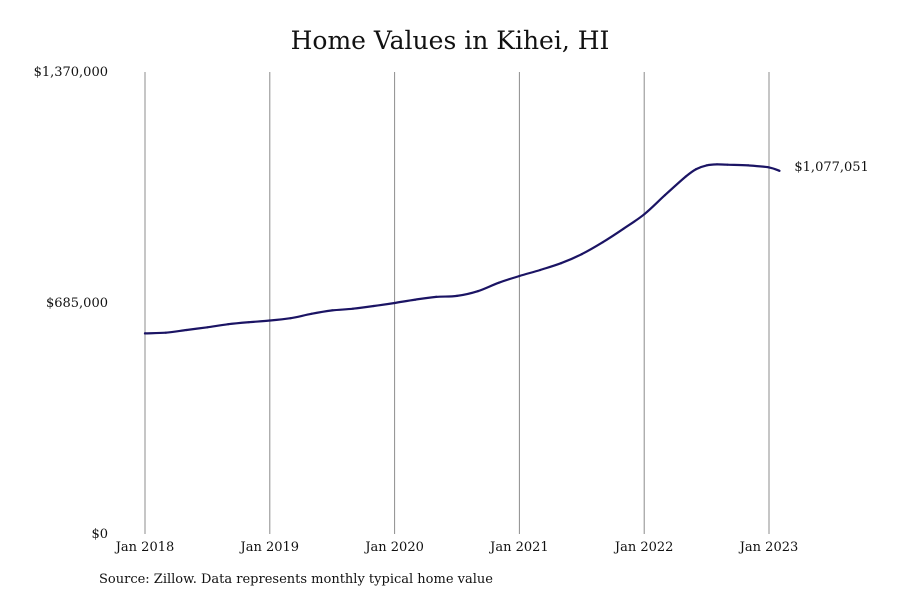  I want to click on y-tick-label: $685,000, so click(77, 303).